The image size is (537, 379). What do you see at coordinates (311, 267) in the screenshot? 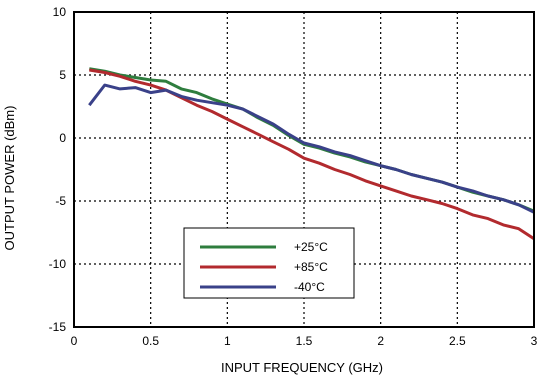
I see `legend-label: +85°C` at bounding box center [311, 267].